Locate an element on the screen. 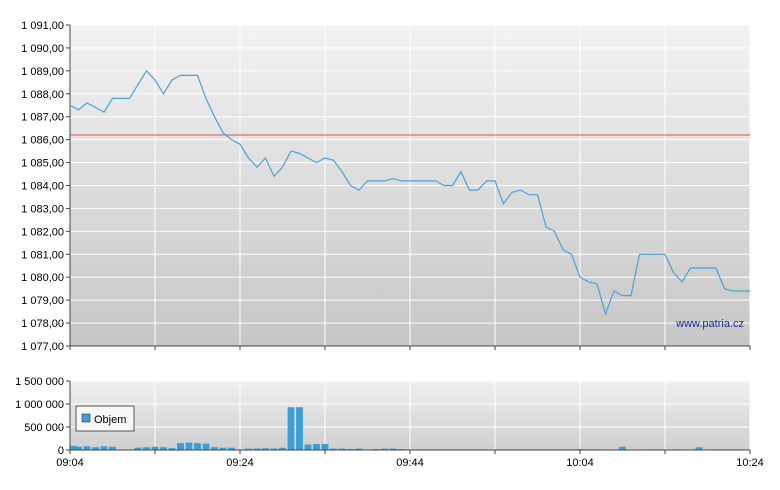 The width and height of the screenshot is (780, 490). price-tick-label: 1 087,00 is located at coordinates (42, 118).